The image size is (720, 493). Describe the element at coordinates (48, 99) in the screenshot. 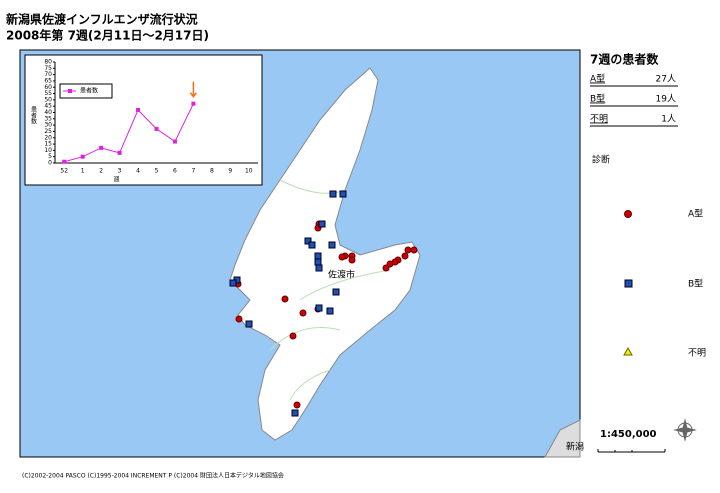

I see `y-tick-label: 50` at that location.